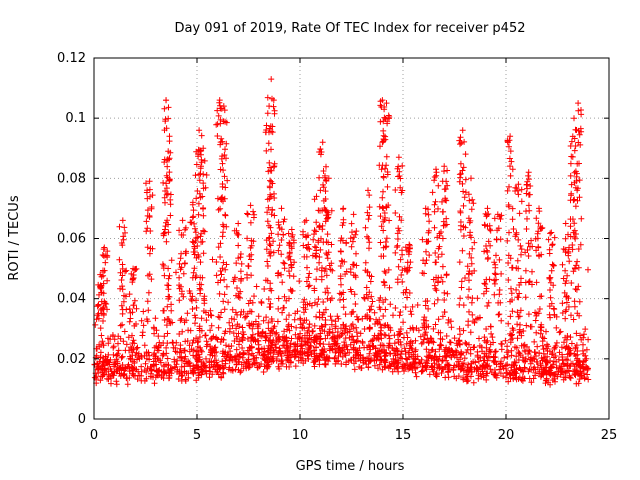  Describe the element at coordinates (75, 118) in the screenshot. I see `y-tick-label: 0.1` at that location.